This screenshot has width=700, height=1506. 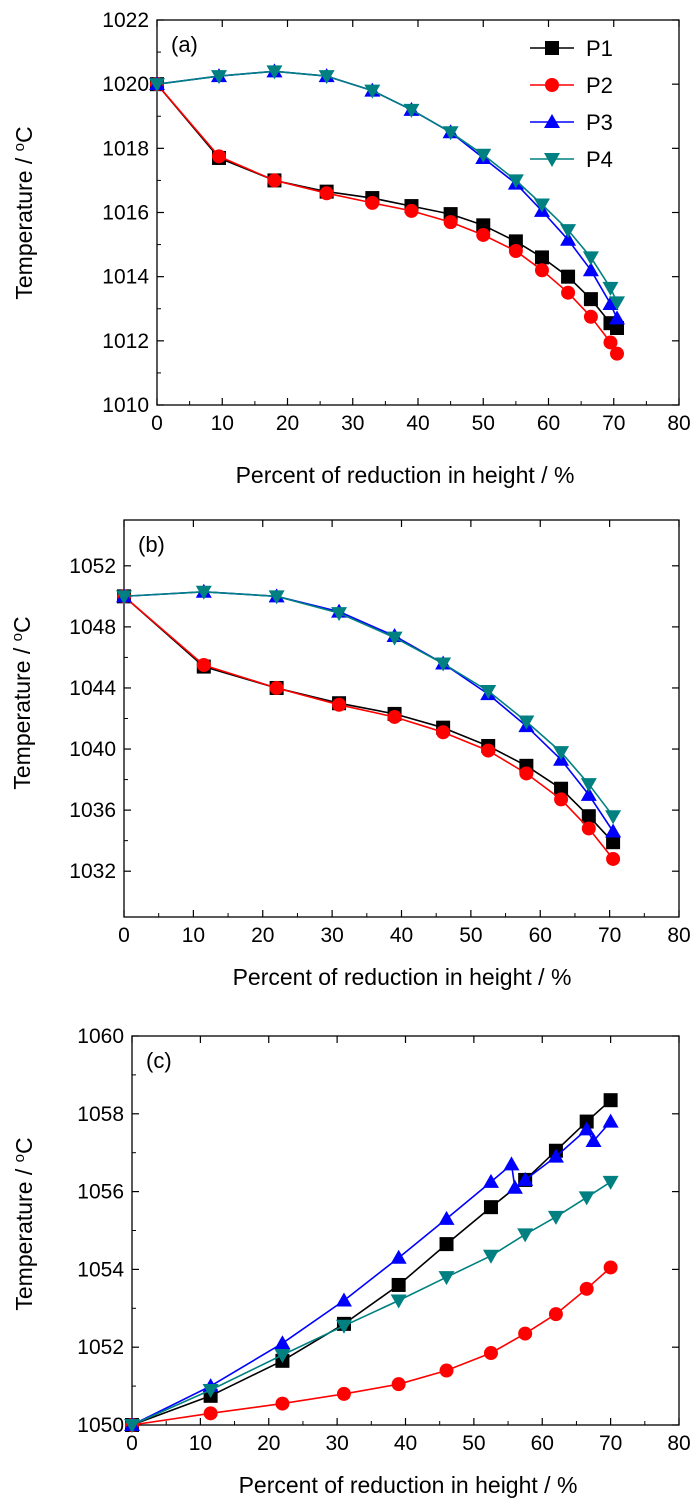 I want to click on x-tick-label-c: 80, so click(x=678, y=1443).